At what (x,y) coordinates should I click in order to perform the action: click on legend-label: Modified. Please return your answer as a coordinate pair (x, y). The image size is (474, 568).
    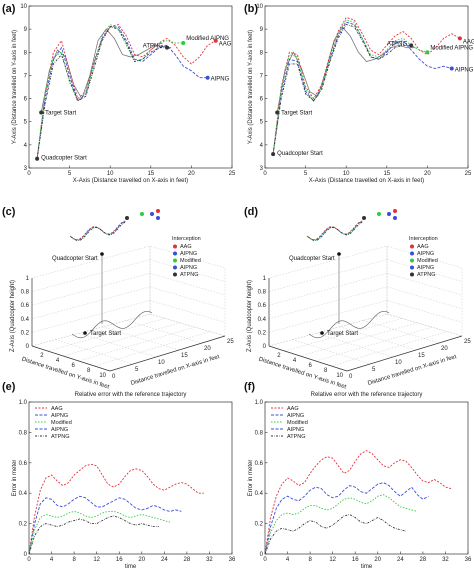
    Looking at the image, I should click on (427, 261).